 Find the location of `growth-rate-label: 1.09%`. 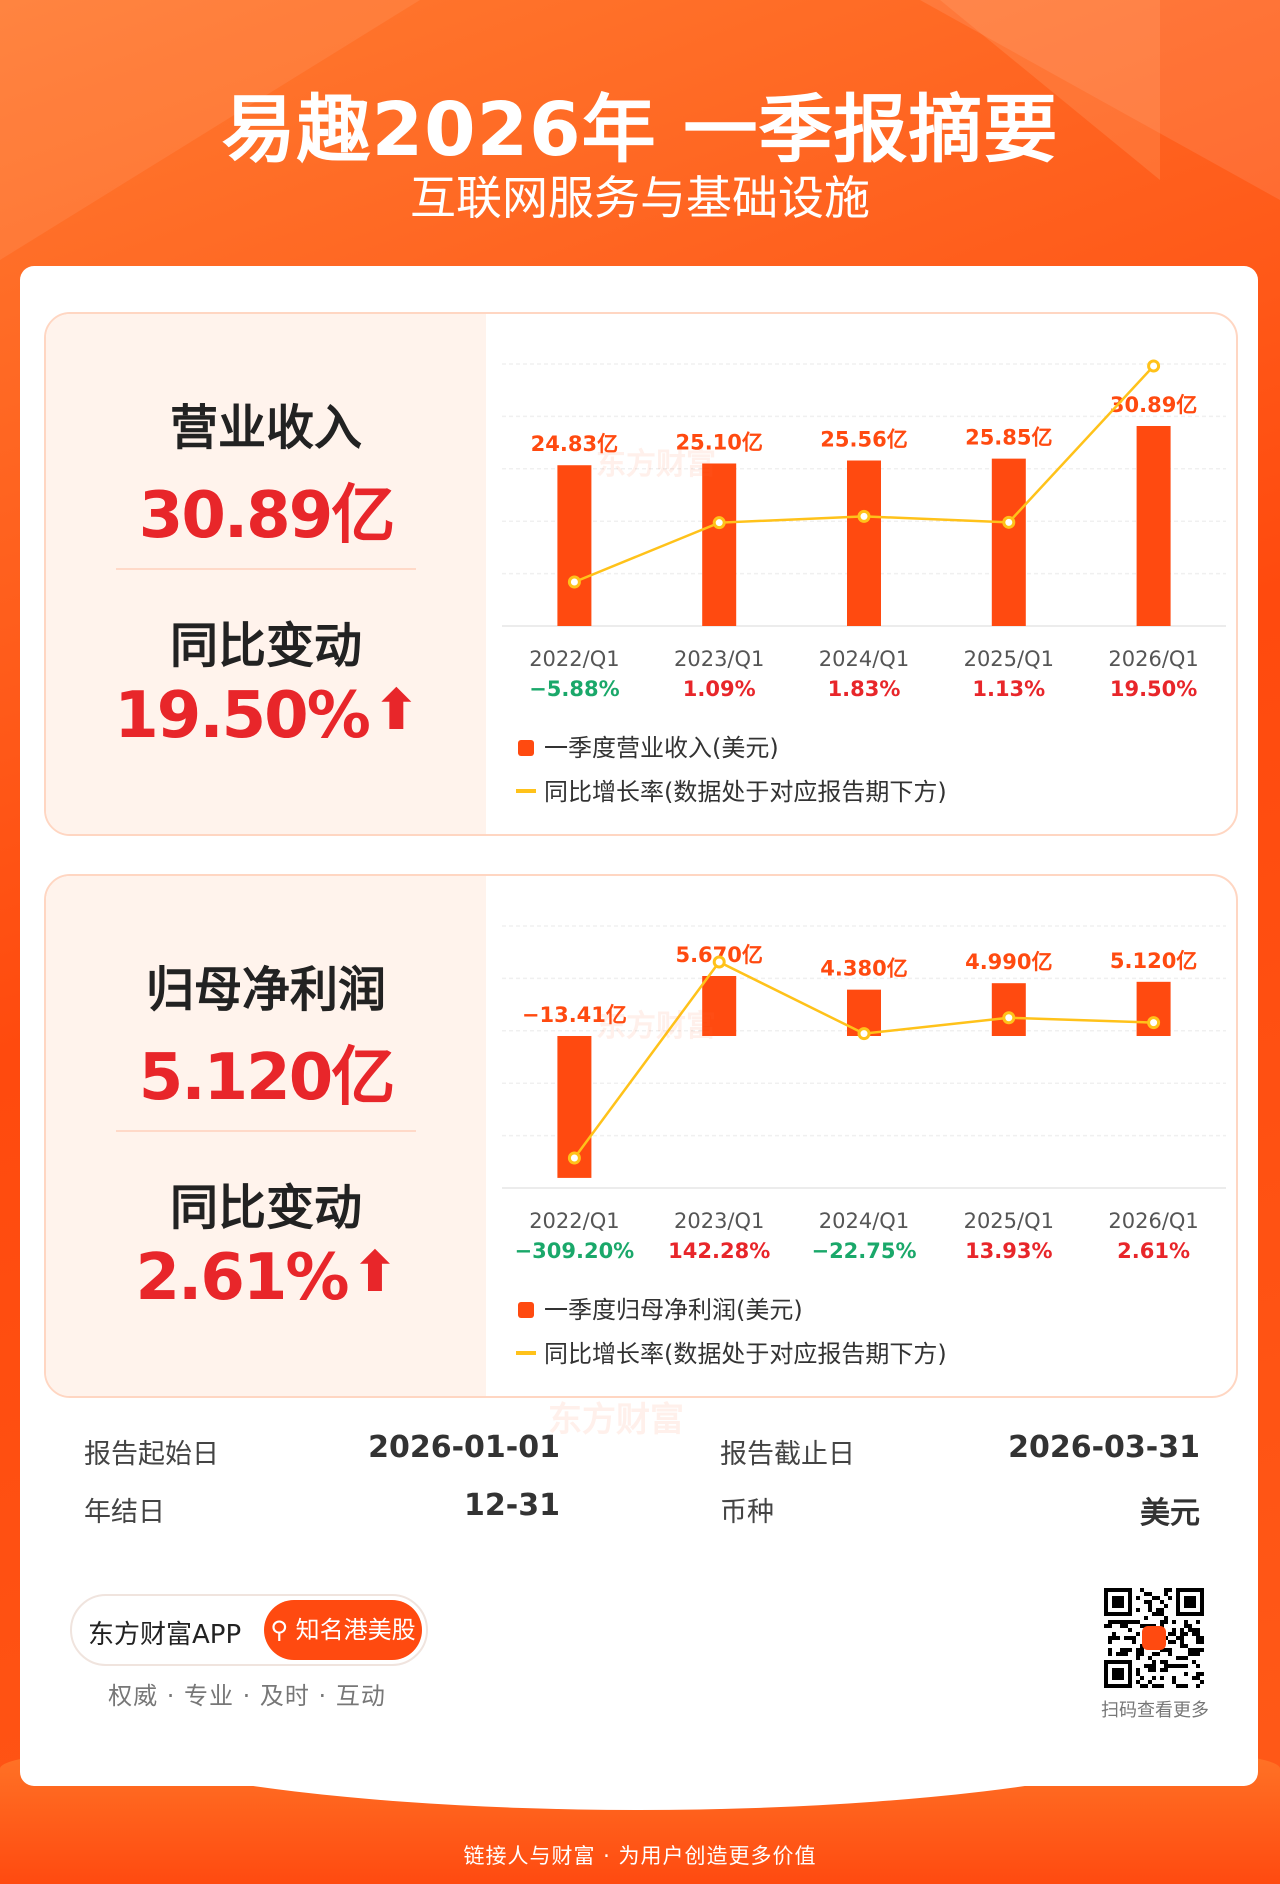

growth-rate-label: 1.09% is located at coordinates (719, 689).